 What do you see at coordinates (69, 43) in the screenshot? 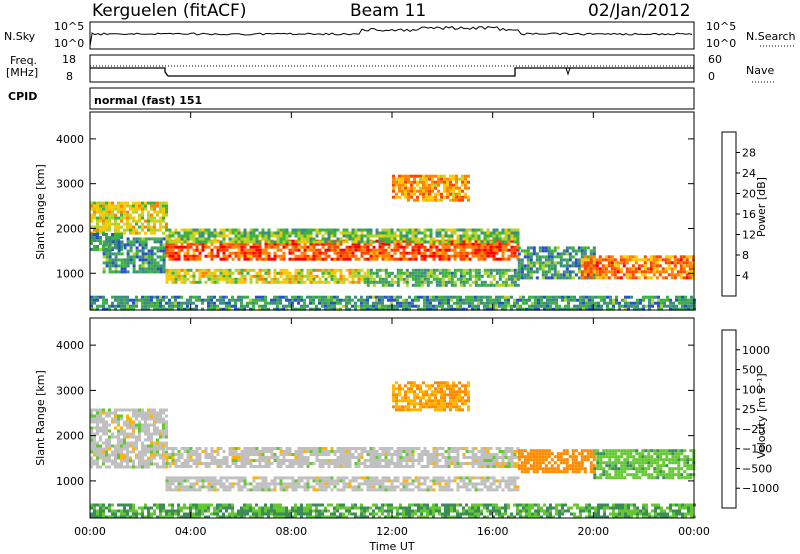
I see `noise-left-tick-bottom: 10^0` at bounding box center [69, 43].